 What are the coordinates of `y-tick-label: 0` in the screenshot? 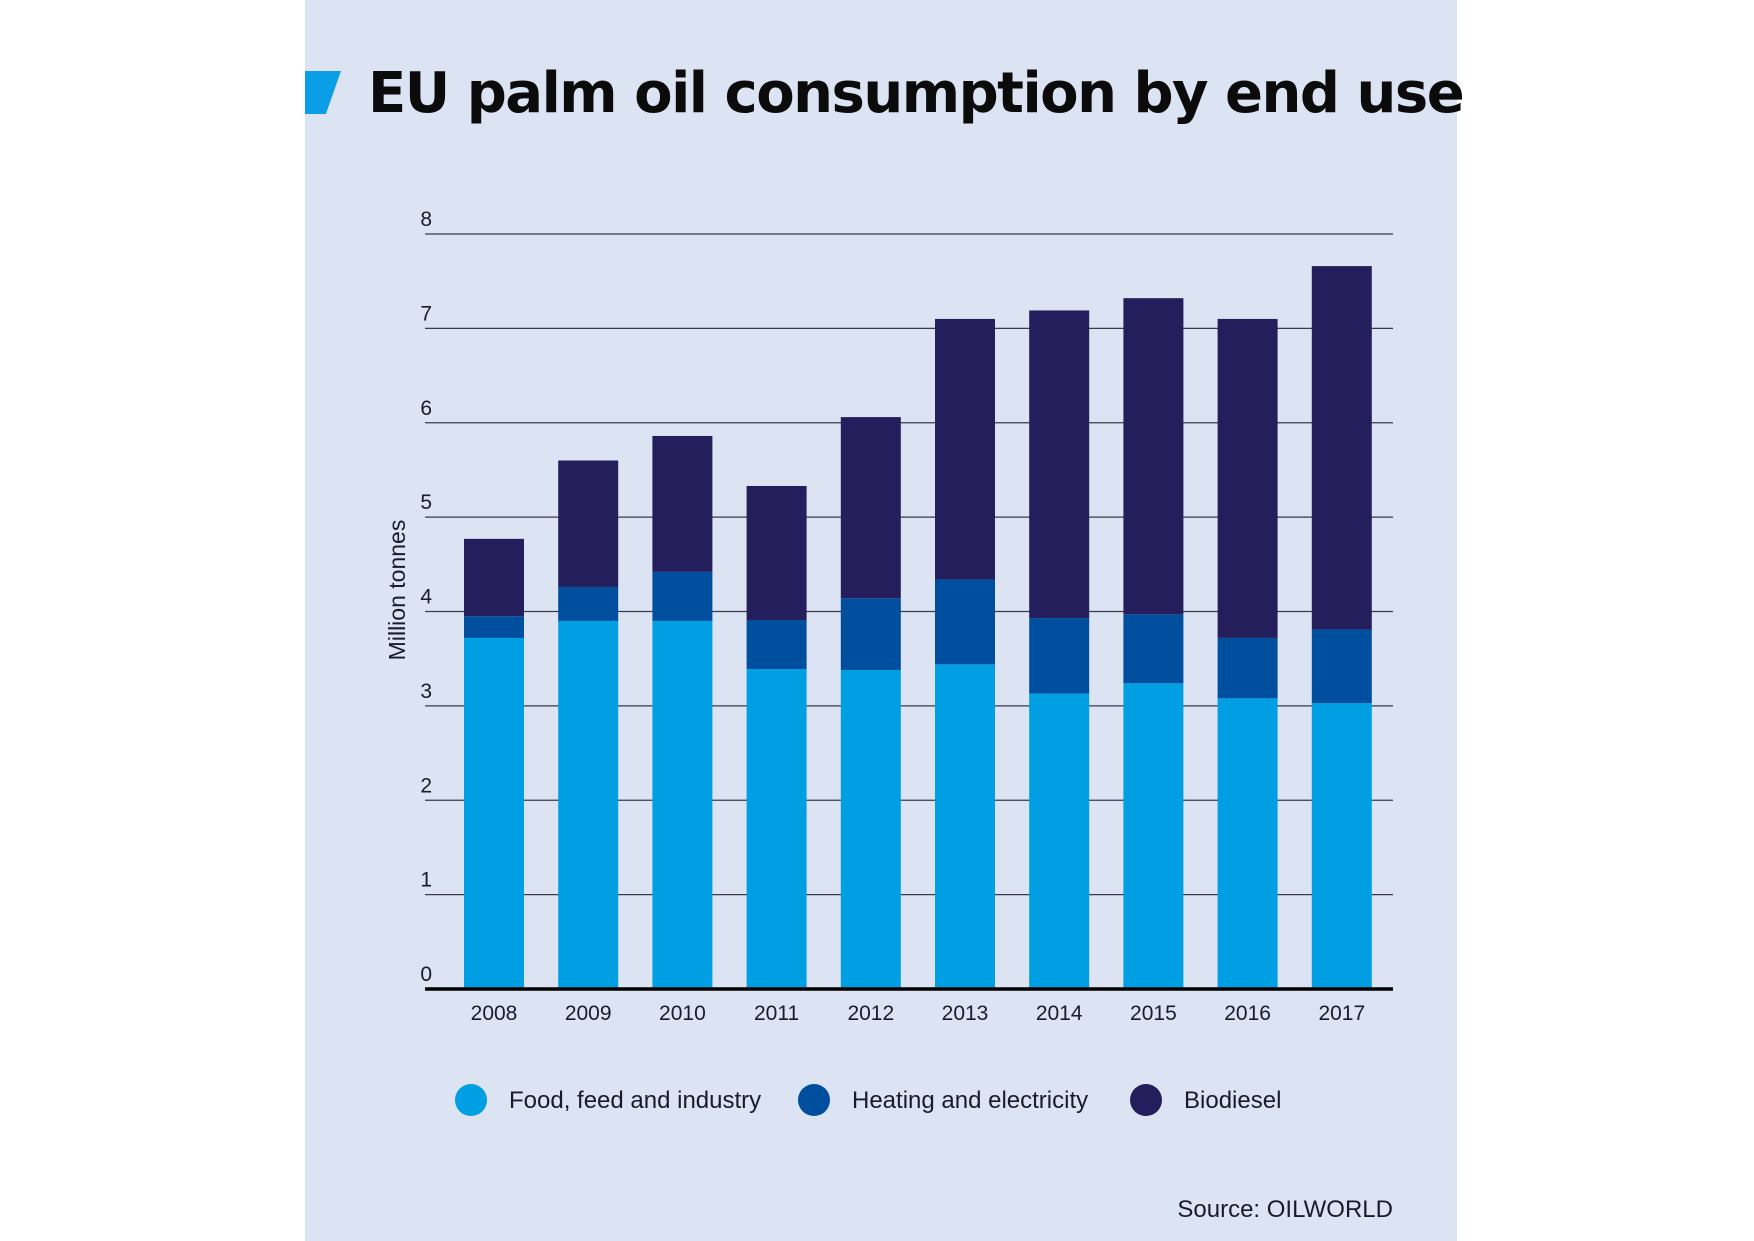 It's located at (426, 974).